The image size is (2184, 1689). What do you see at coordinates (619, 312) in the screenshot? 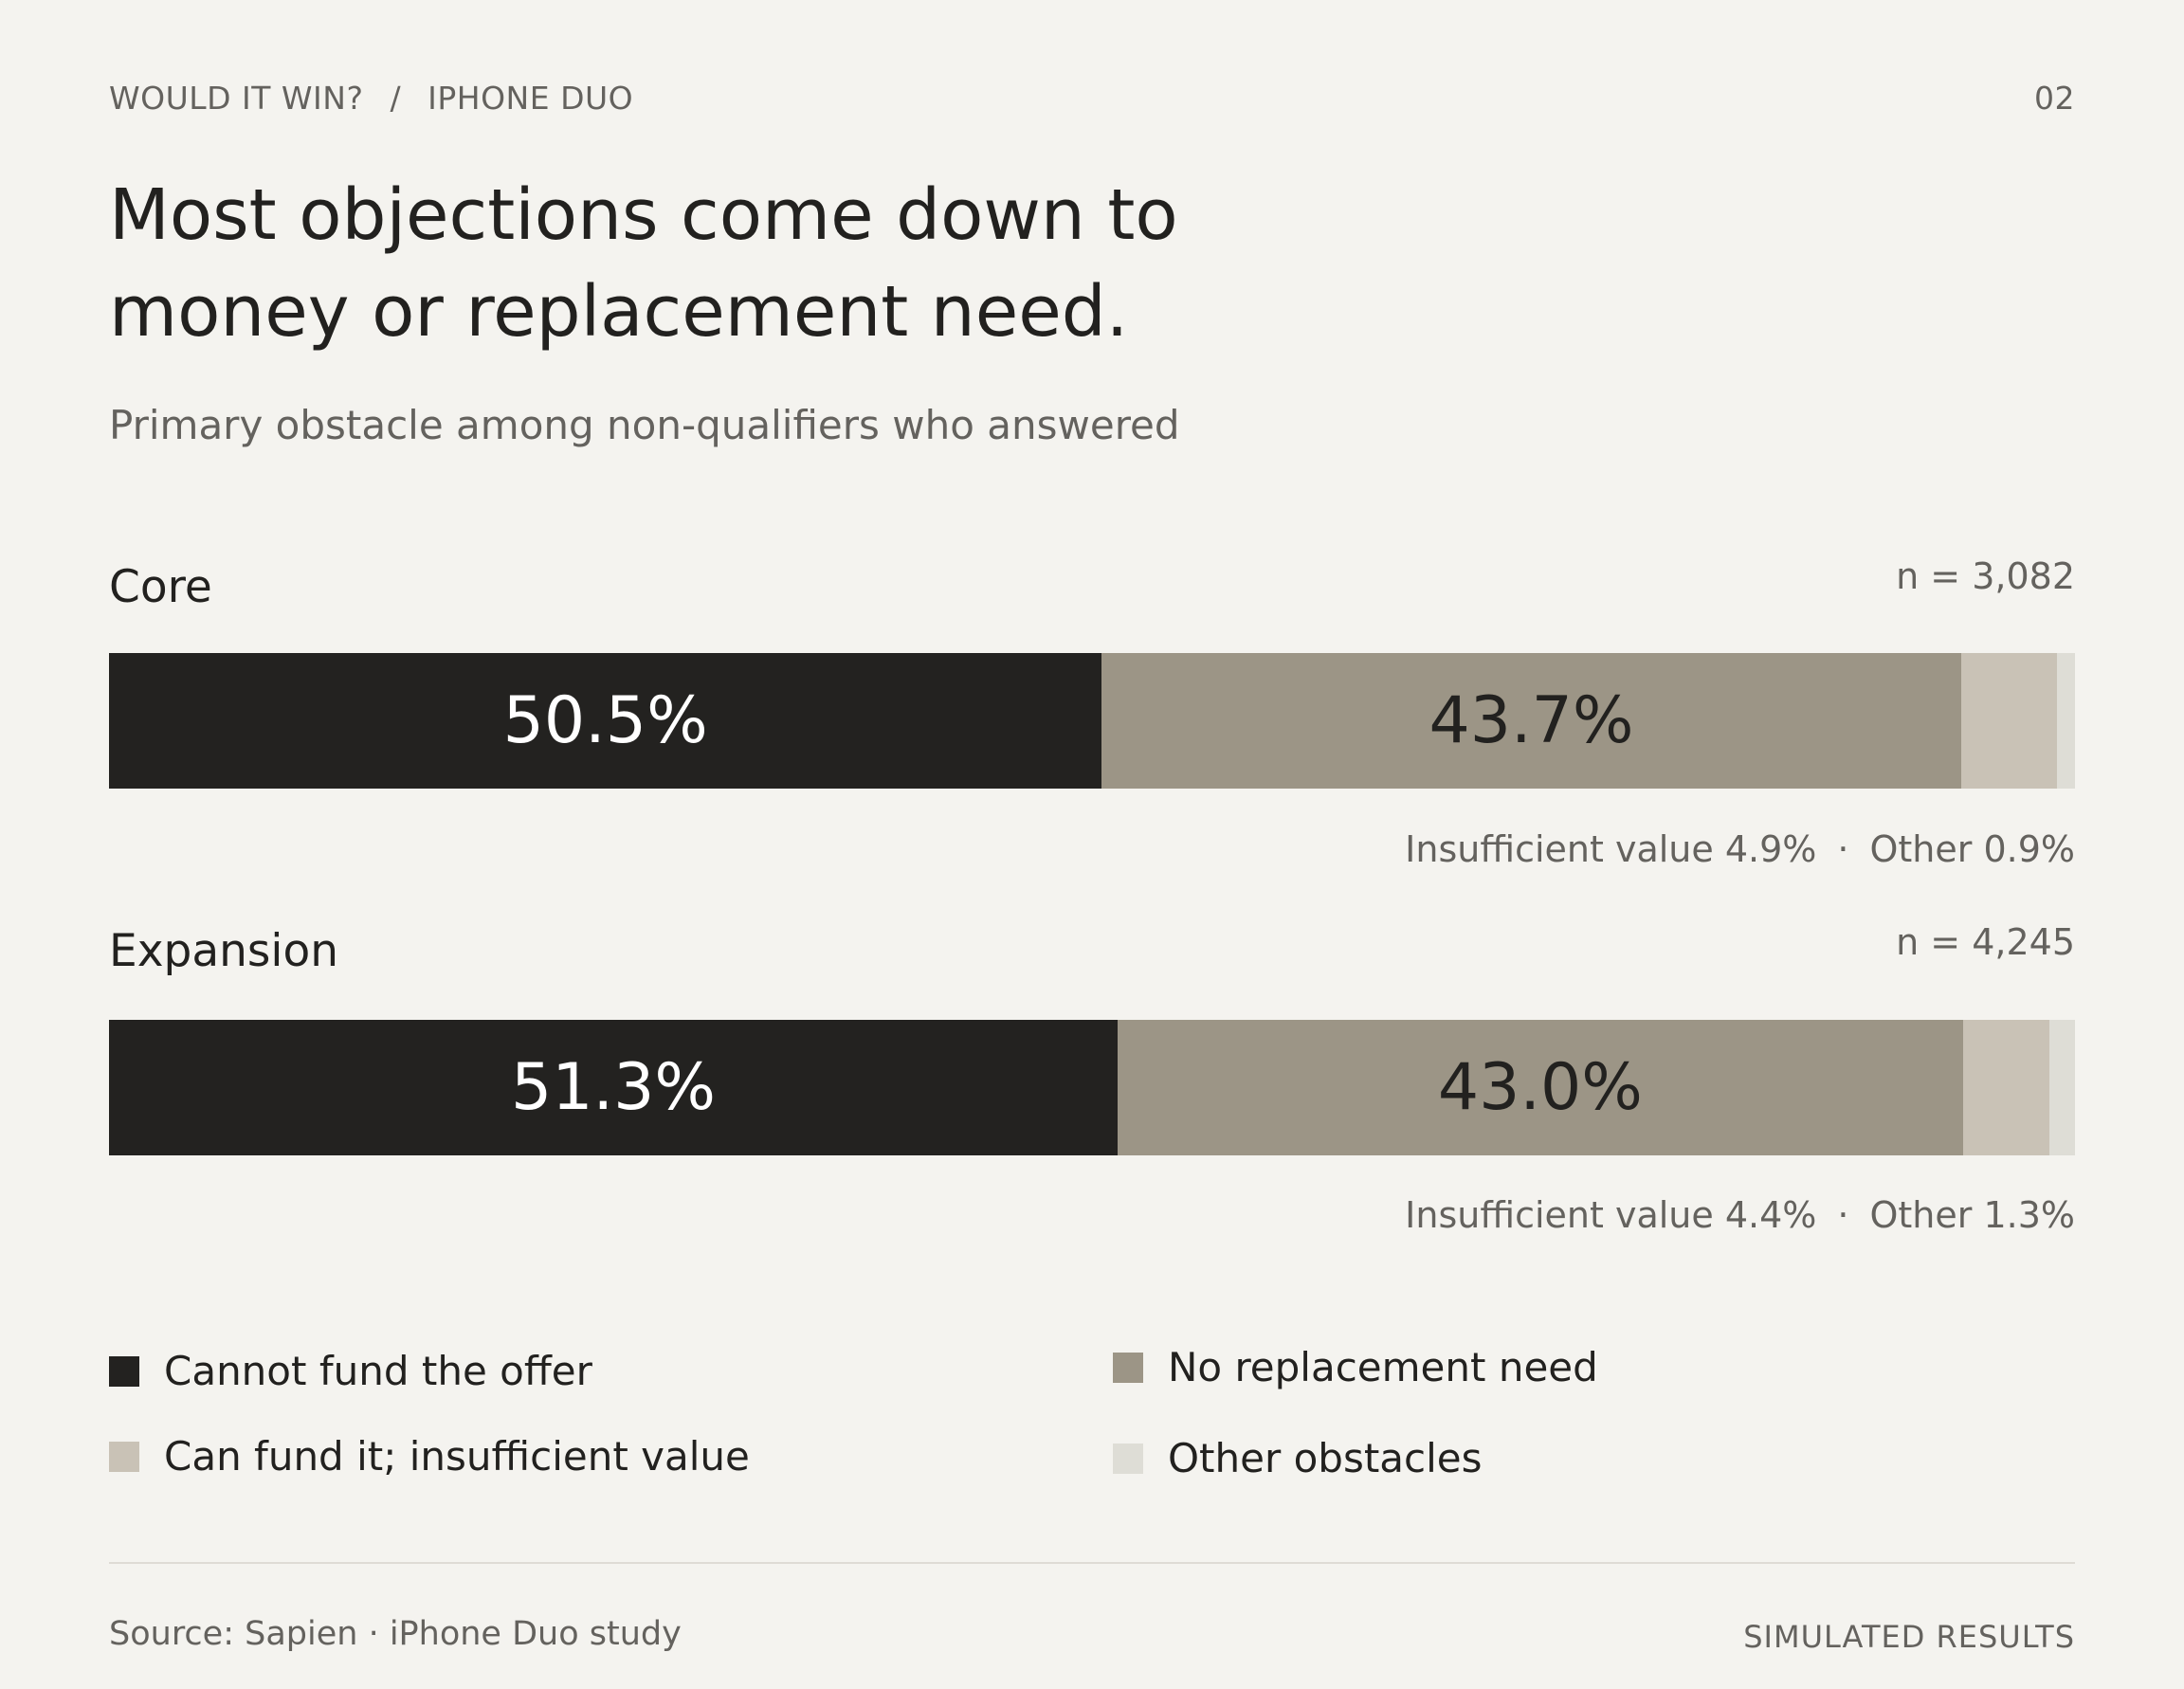
I see `title-line-2: money or replacement need.` at bounding box center [619, 312].